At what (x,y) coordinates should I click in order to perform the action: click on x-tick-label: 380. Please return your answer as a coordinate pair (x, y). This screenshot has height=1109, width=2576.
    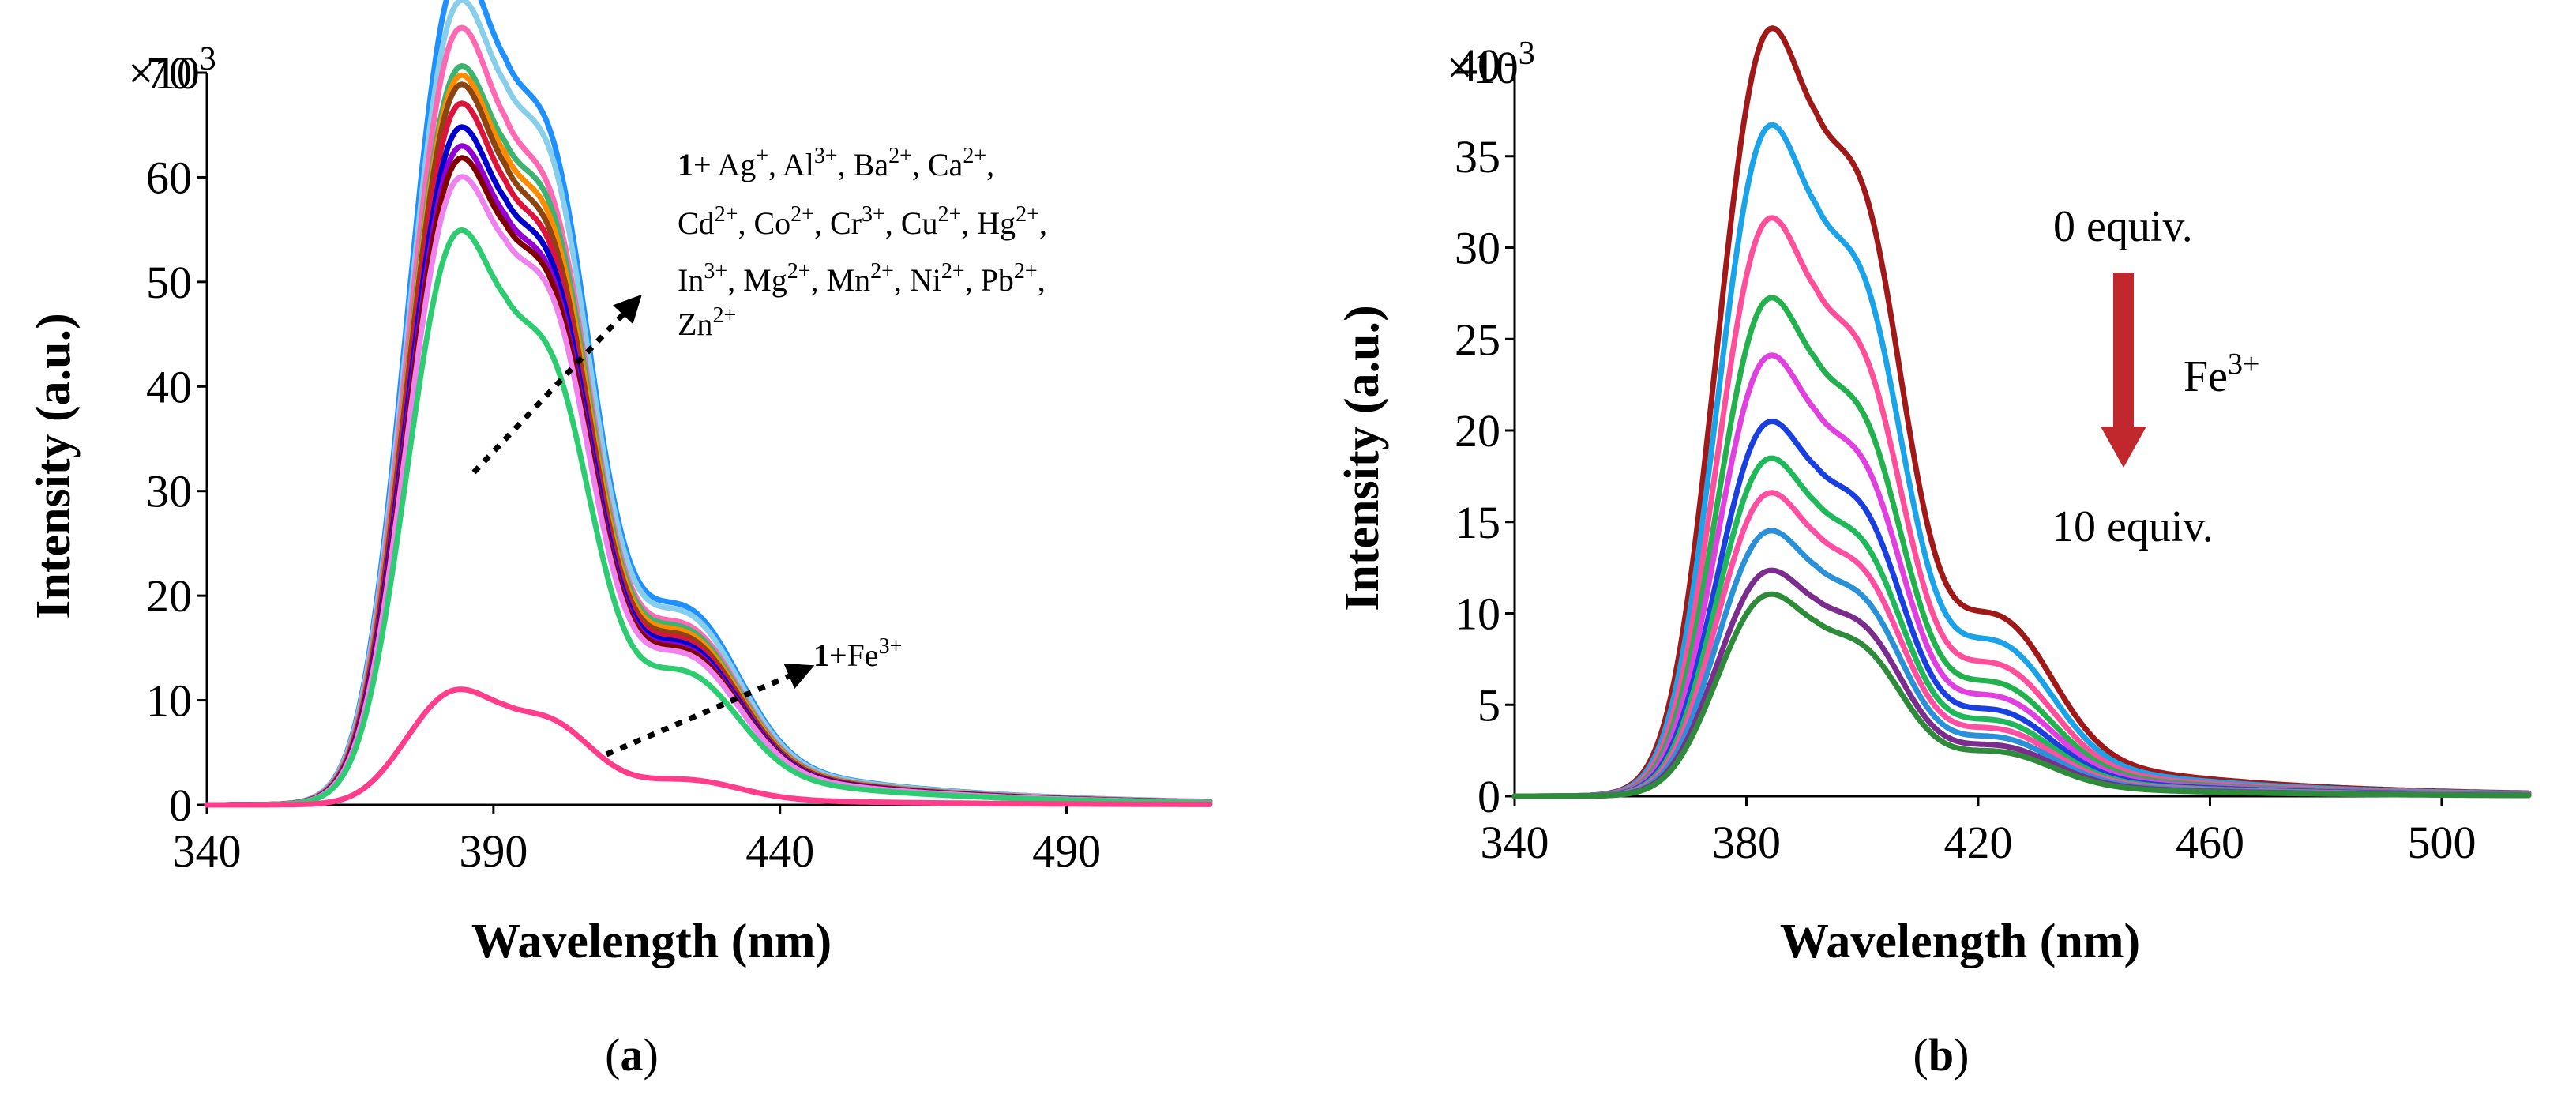
    Looking at the image, I should click on (1746, 842).